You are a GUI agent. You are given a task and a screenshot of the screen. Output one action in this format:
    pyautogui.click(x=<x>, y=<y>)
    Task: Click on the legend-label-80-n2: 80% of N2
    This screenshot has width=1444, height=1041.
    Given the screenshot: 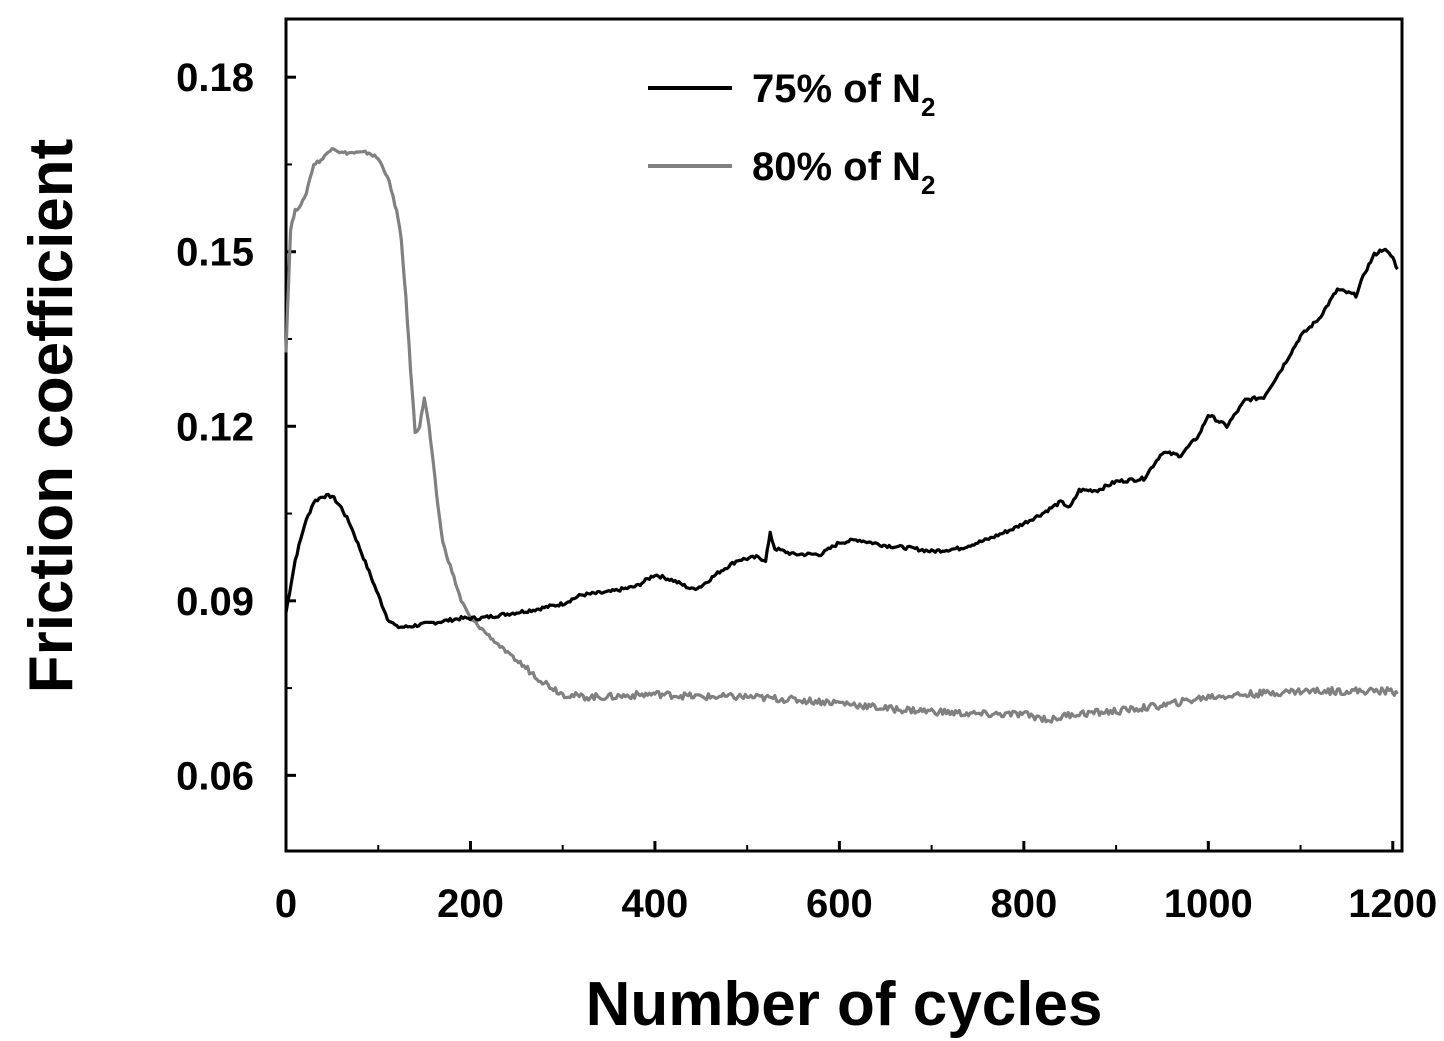 What is the action you would take?
    pyautogui.click(x=843, y=172)
    